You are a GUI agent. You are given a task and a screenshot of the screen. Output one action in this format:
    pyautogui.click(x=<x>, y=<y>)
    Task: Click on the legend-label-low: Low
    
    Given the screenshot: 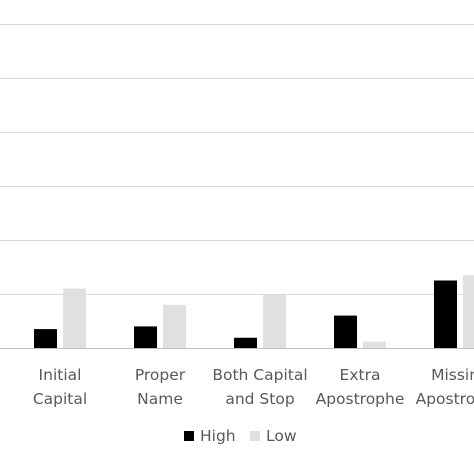 What is the action you would take?
    pyautogui.click(x=281, y=436)
    